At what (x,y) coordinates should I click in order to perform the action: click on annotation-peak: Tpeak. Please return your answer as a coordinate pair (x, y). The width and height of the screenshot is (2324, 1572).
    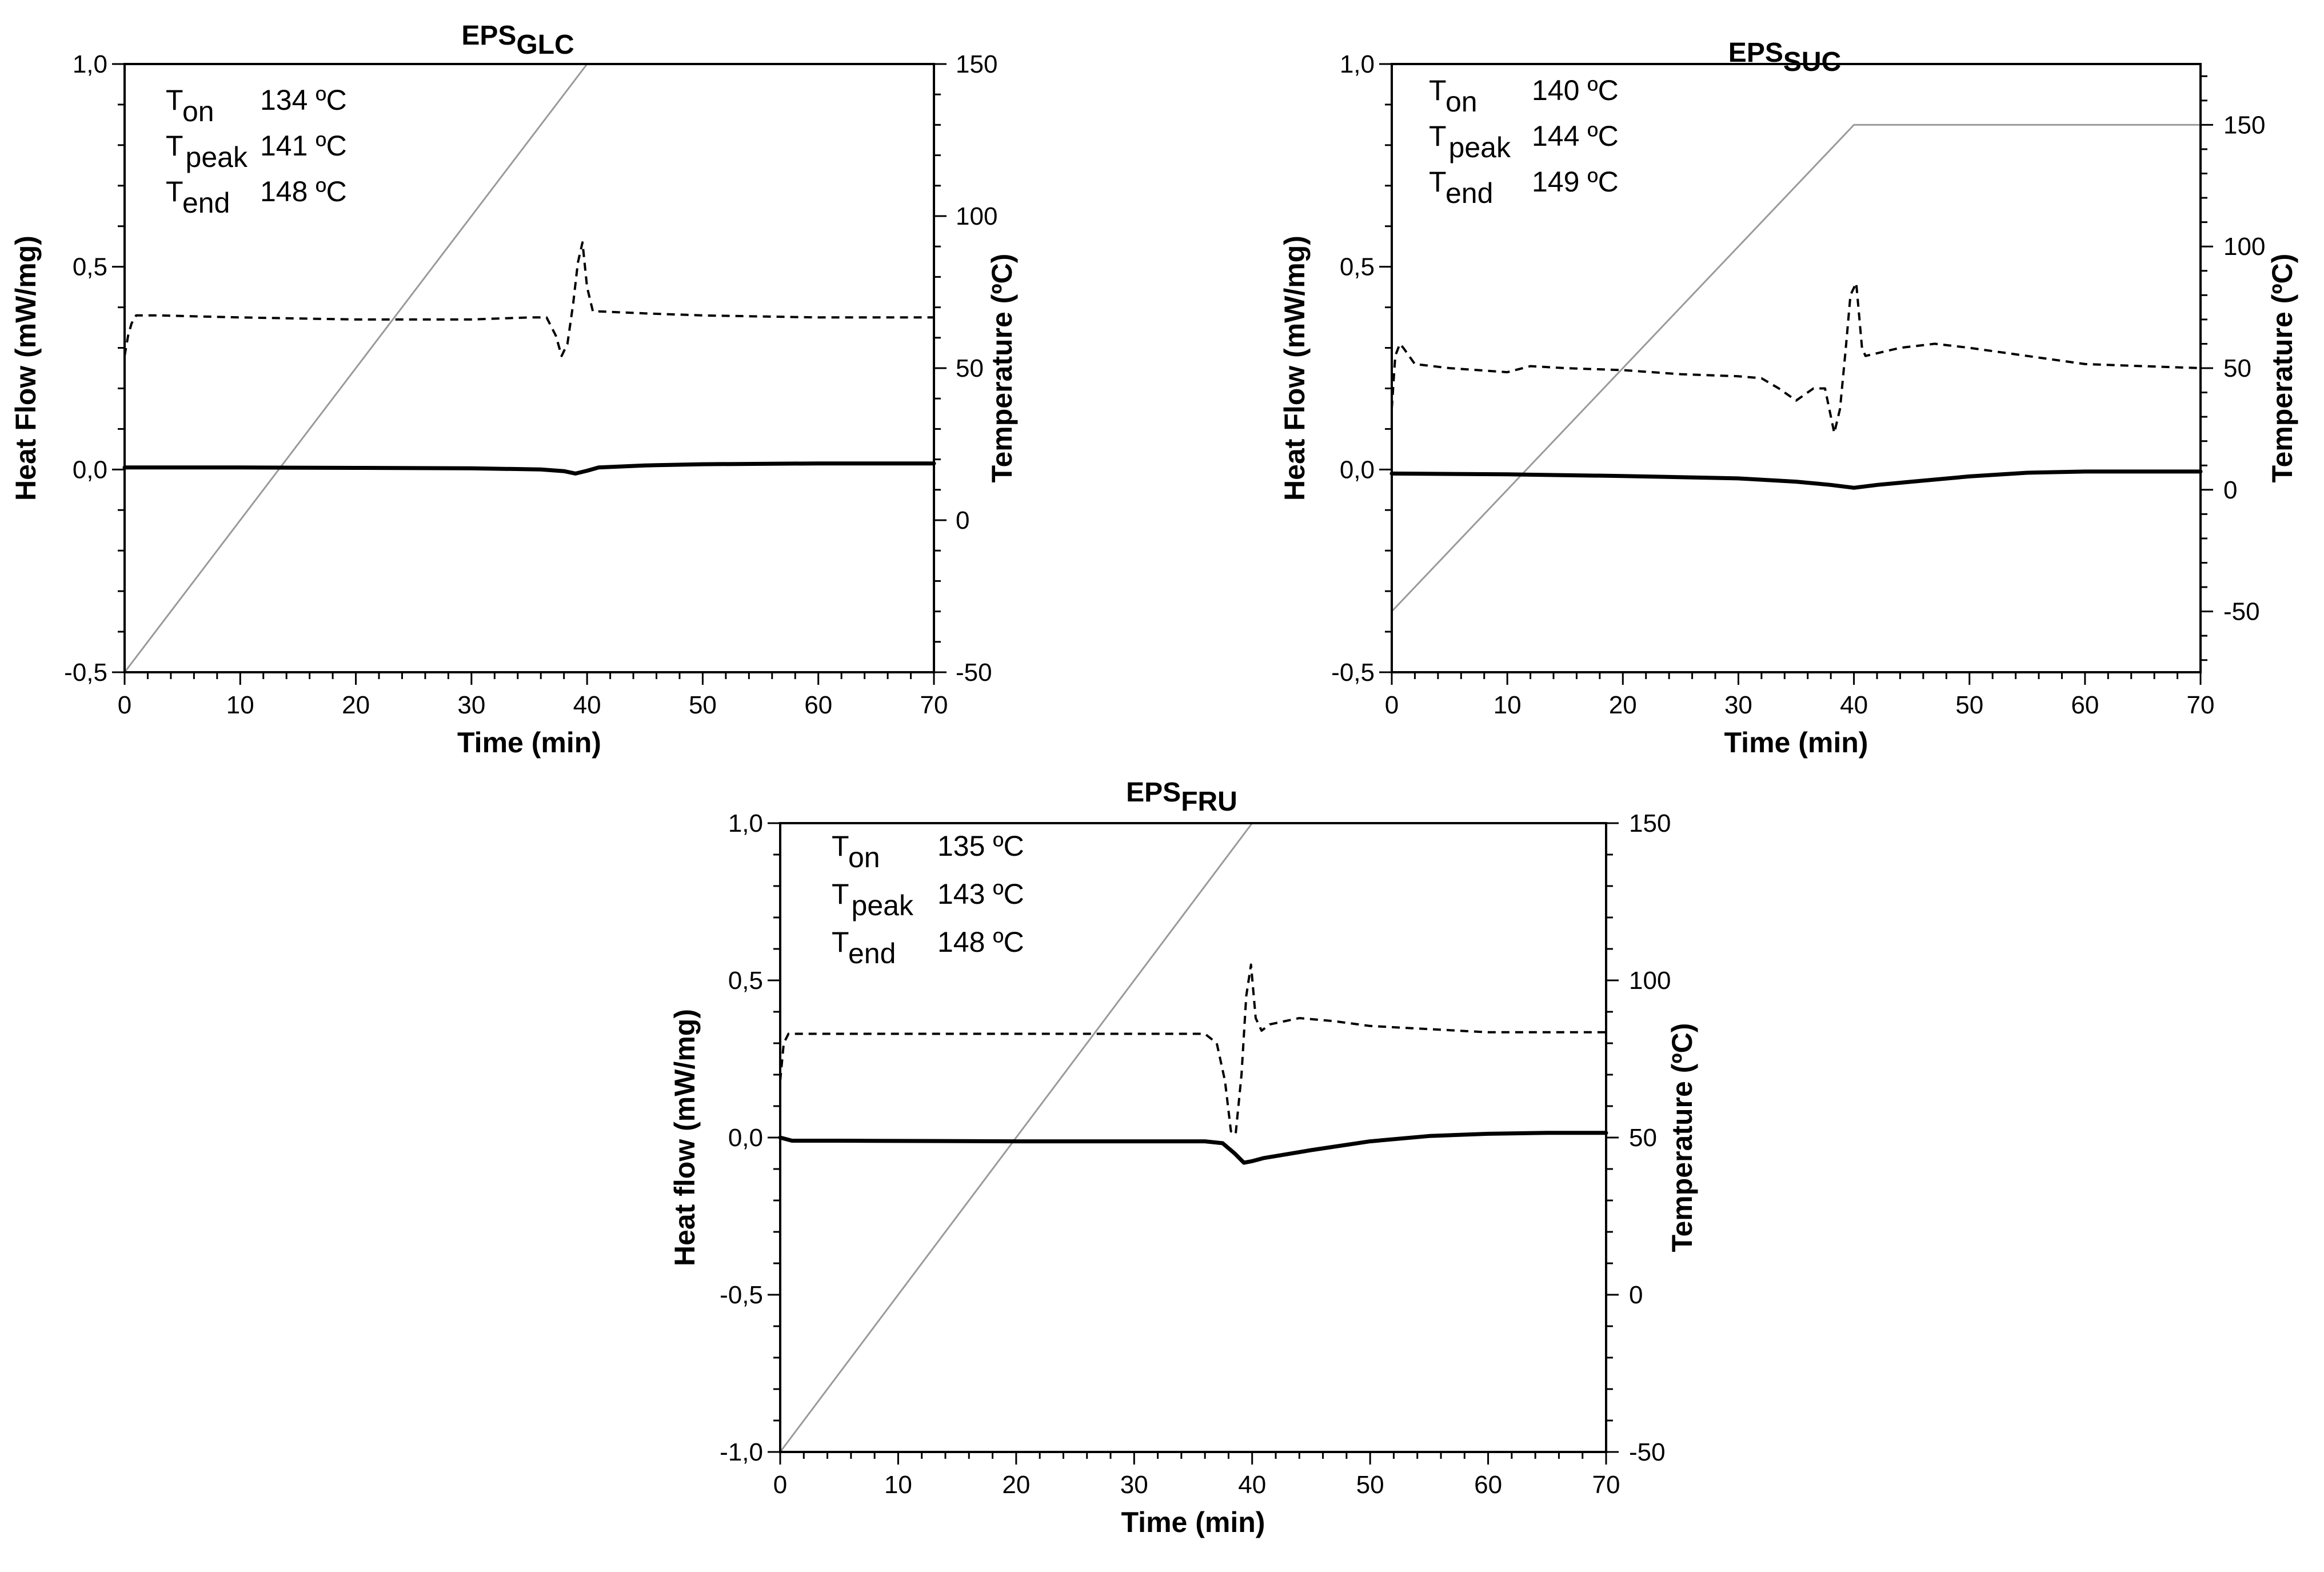
    Looking at the image, I should click on (873, 899).